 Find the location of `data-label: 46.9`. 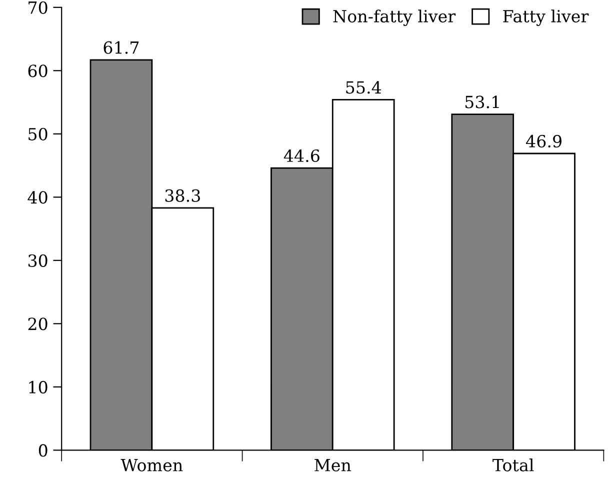

data-label: 46.9 is located at coordinates (544, 141).